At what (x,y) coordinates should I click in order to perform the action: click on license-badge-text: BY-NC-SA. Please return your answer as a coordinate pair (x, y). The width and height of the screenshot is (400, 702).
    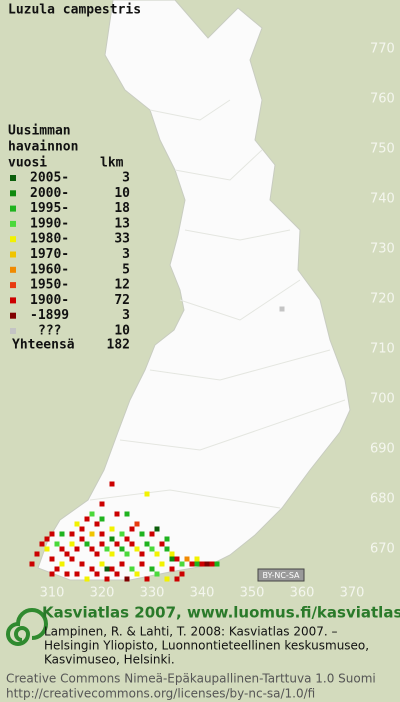
    Looking at the image, I should click on (281, 575).